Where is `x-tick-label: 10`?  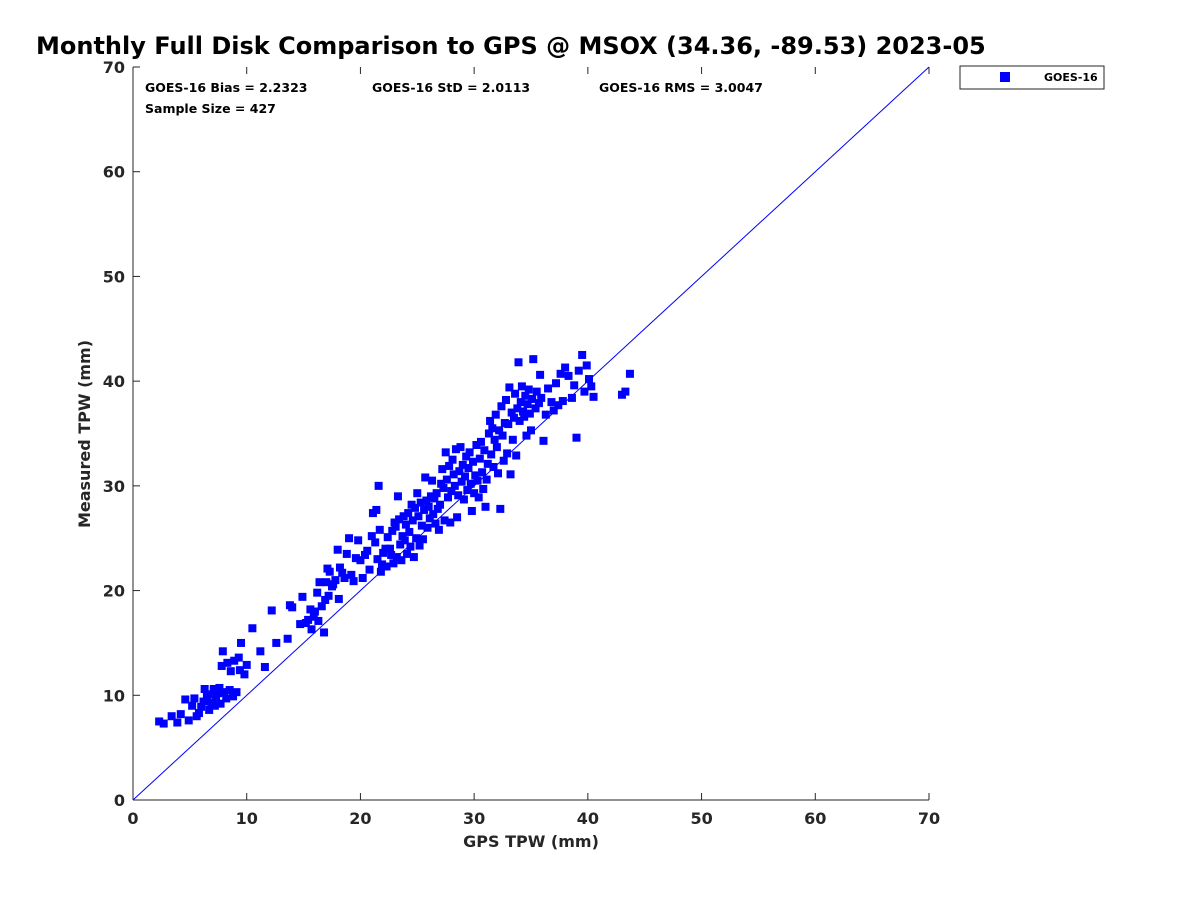
x-tick-label: 10 is located at coordinates (247, 818).